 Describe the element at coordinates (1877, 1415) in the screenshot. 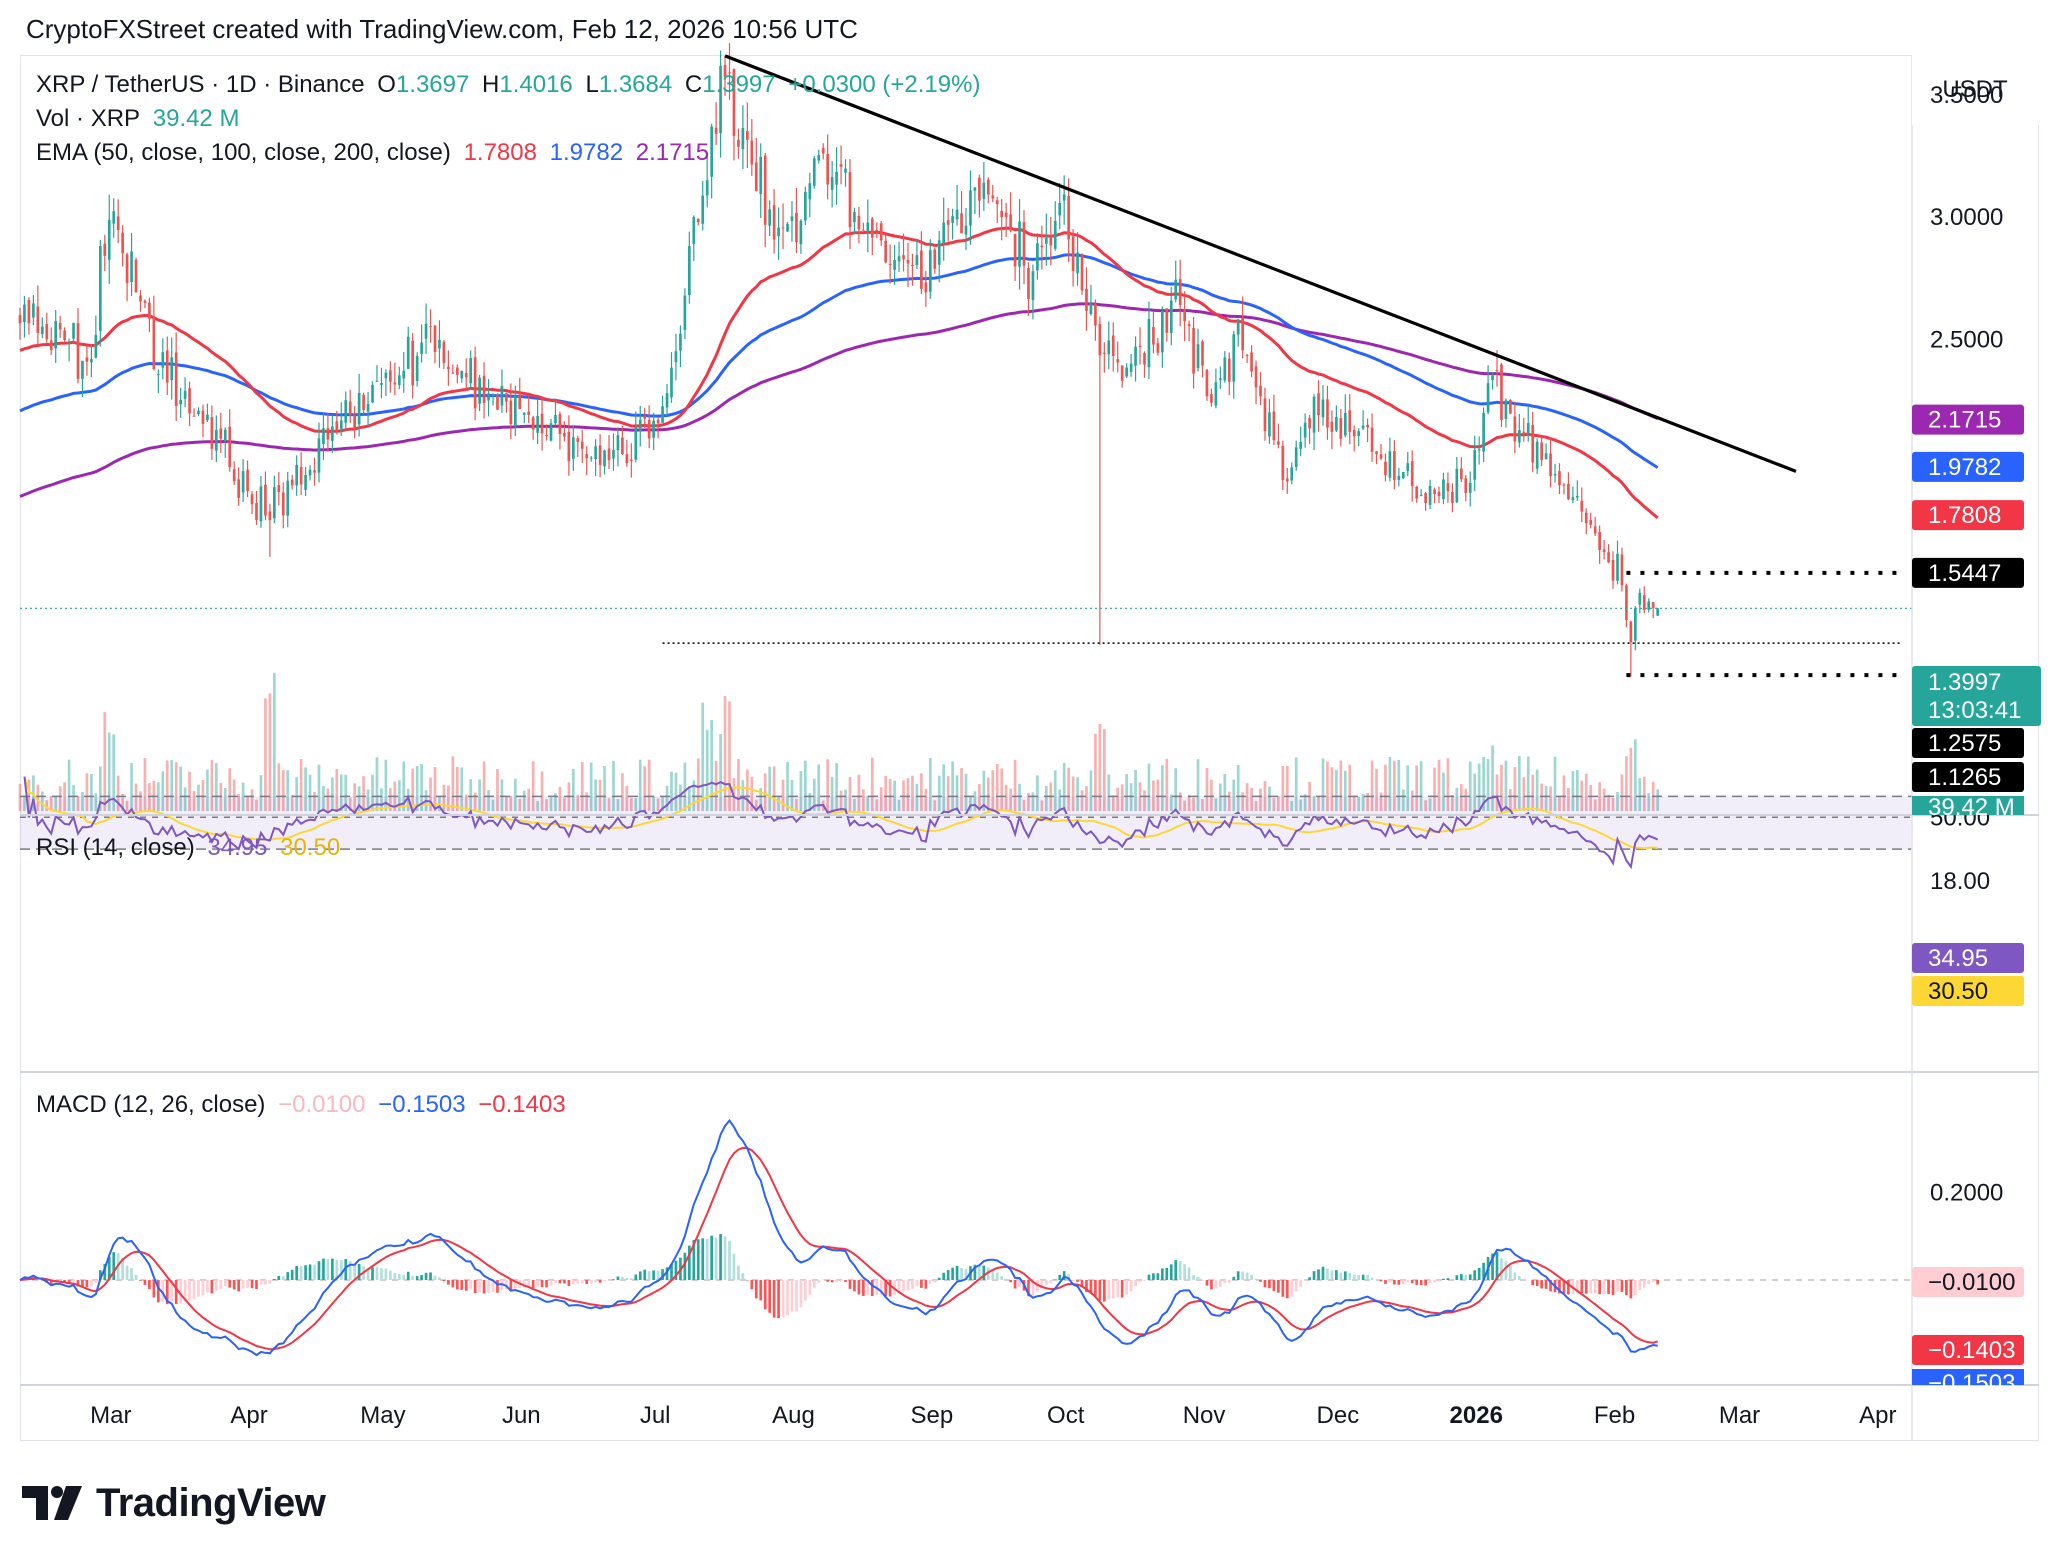

I see `time-axis-label: Apr` at that location.